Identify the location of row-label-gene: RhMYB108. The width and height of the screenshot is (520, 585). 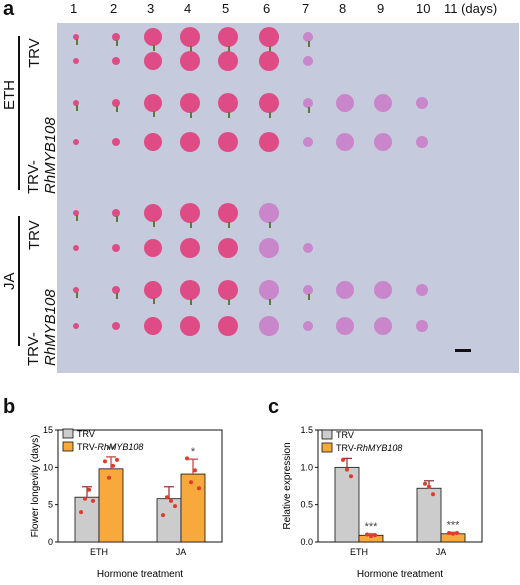
(50, 327).